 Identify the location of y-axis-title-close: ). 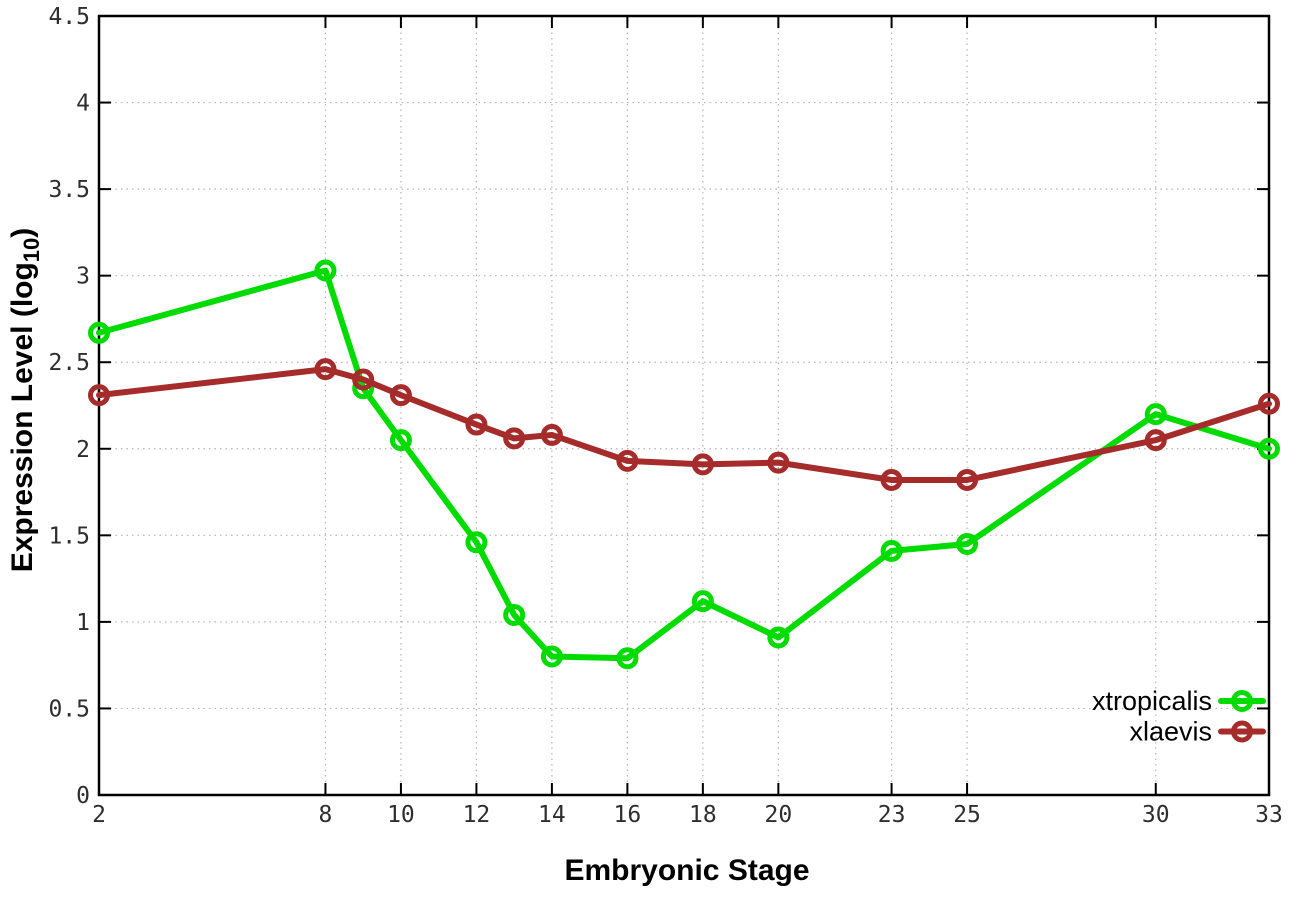
(22, 233).